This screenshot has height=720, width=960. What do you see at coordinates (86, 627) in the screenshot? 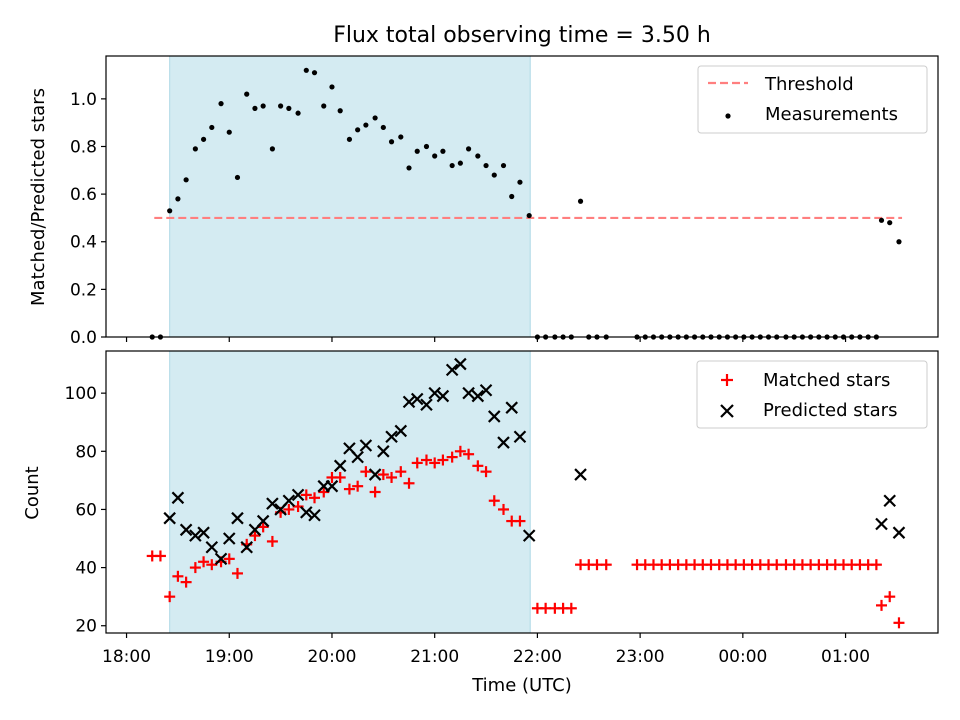
I see `y-tick-label: 20` at bounding box center [86, 627].